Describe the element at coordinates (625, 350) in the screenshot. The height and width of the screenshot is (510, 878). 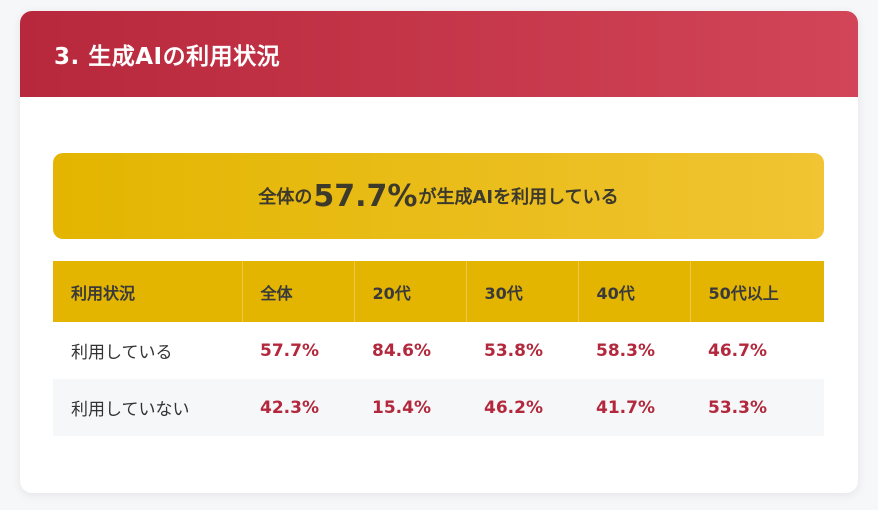
I see `value-cell: 58.3%` at that location.